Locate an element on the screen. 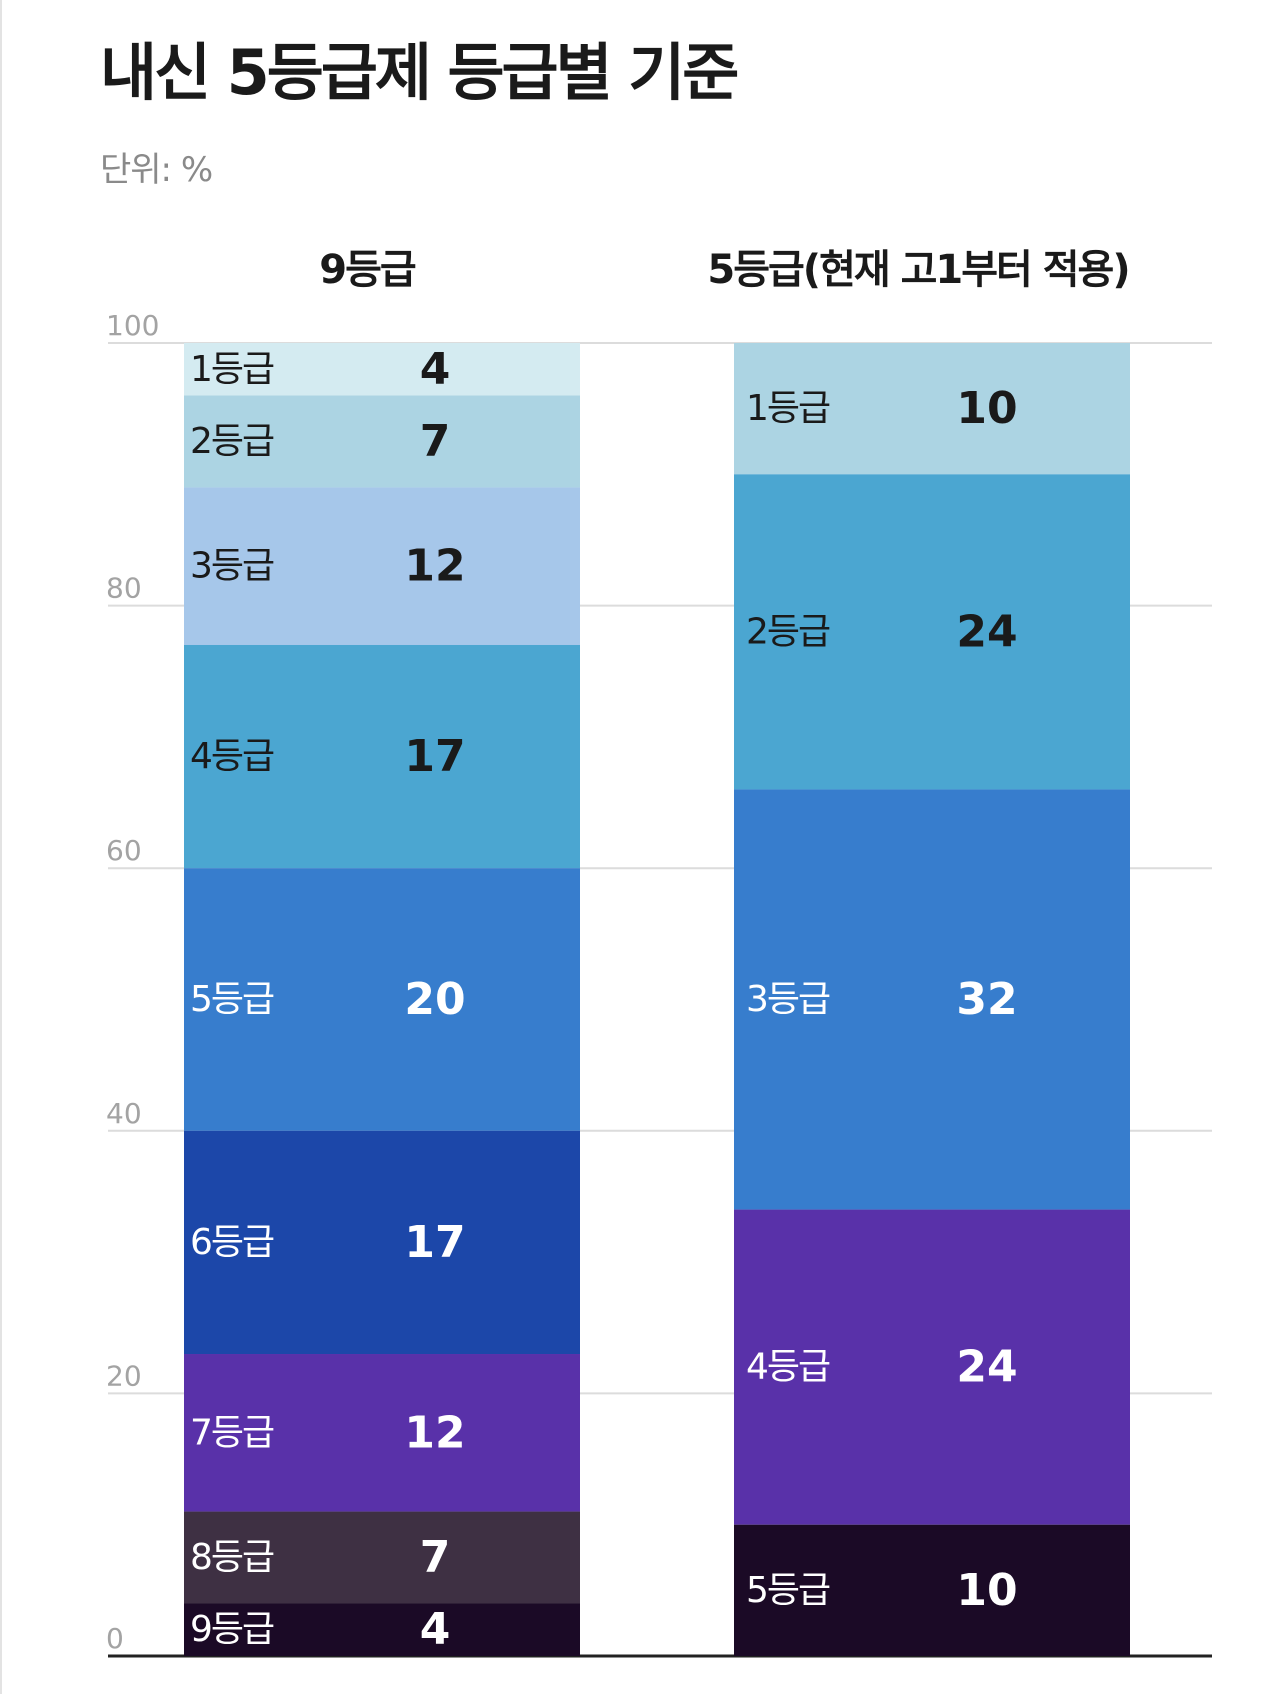  segment-grade-label: 6등급 is located at coordinates (232, 1242).